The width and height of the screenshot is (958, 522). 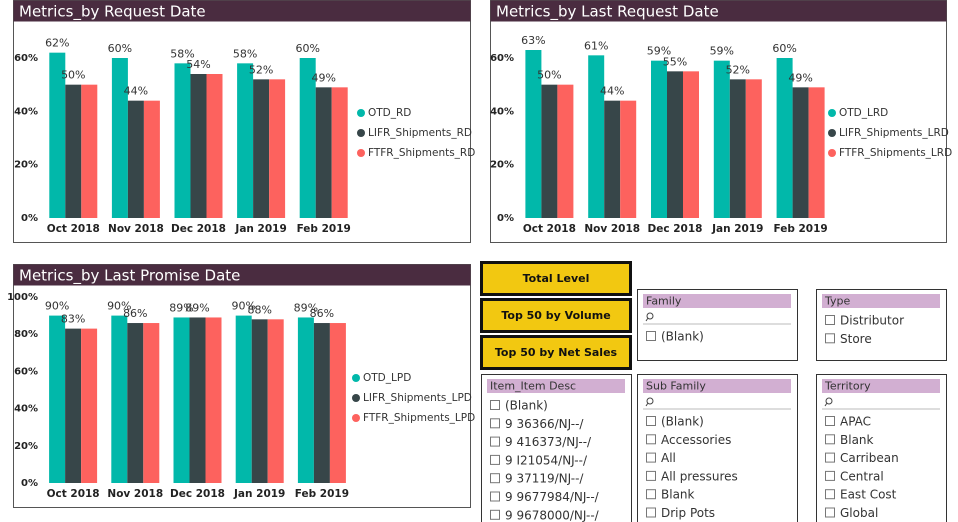 I want to click on slicer-item: East Cost, so click(x=868, y=495).